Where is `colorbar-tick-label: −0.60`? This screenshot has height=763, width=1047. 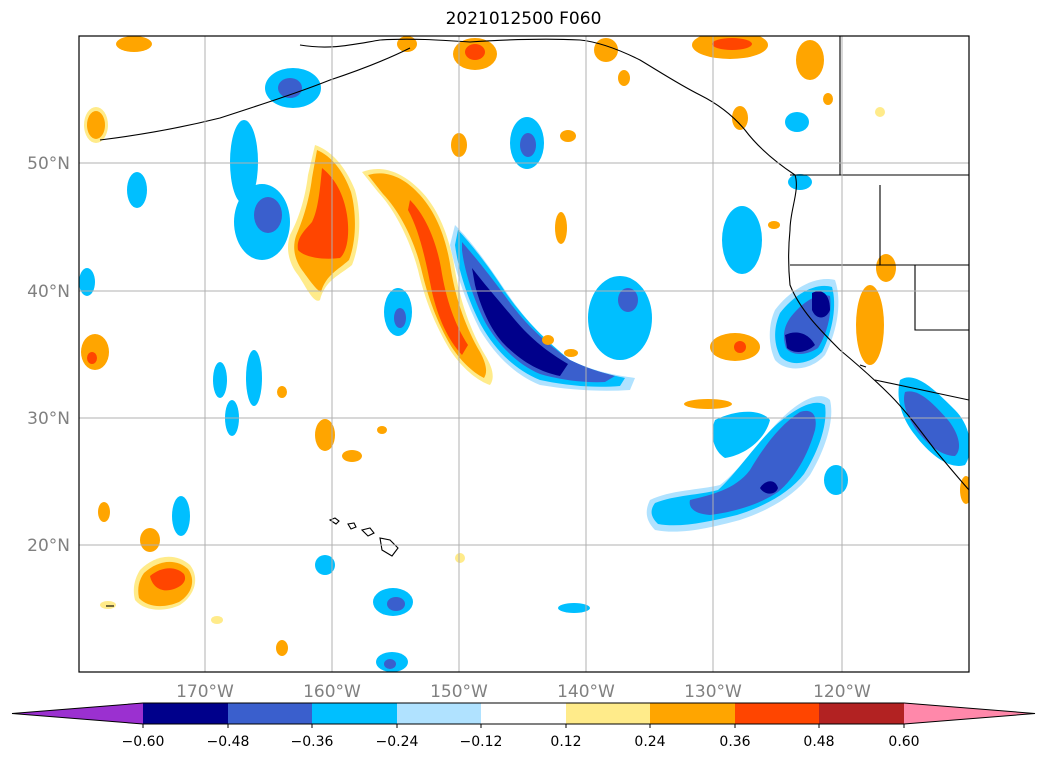 colorbar-tick-label: −0.60 is located at coordinates (143, 742).